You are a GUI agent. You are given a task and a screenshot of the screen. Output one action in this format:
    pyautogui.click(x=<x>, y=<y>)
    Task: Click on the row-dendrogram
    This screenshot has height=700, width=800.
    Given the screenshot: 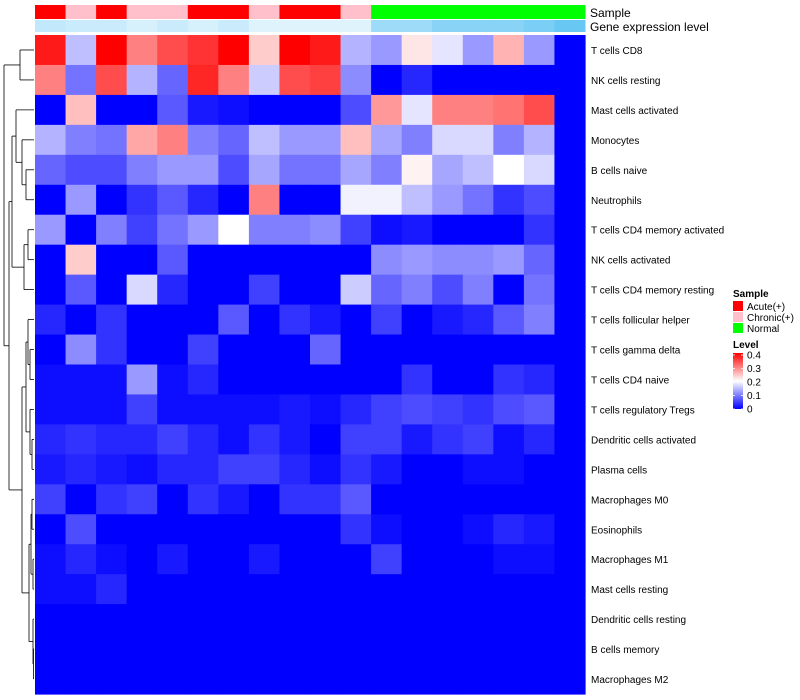 What is the action you would take?
    pyautogui.click(x=18, y=364)
    